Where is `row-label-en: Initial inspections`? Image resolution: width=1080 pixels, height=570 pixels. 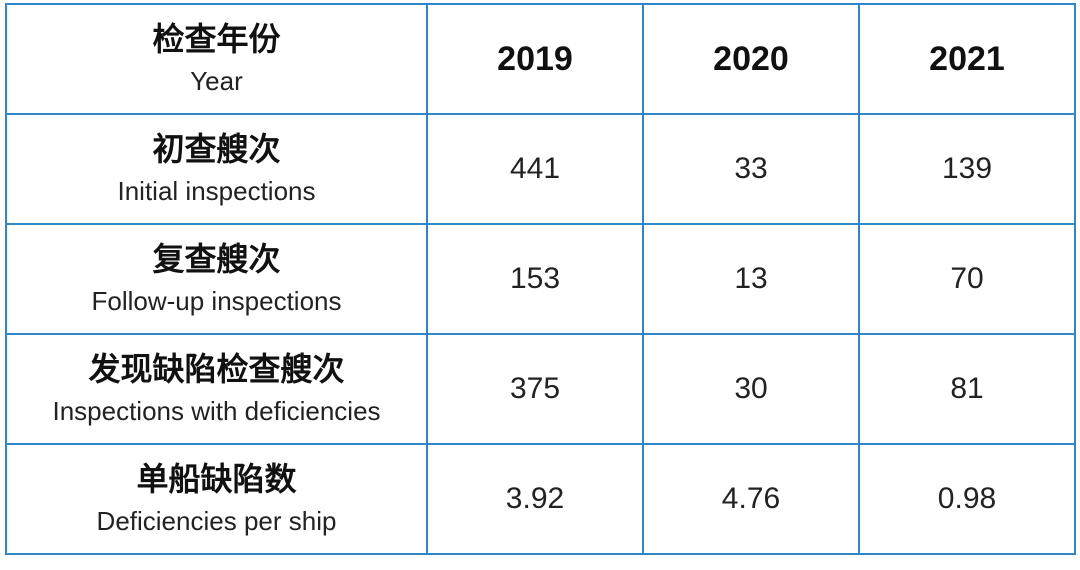
row-label-en: Initial inspections is located at coordinates (216, 191).